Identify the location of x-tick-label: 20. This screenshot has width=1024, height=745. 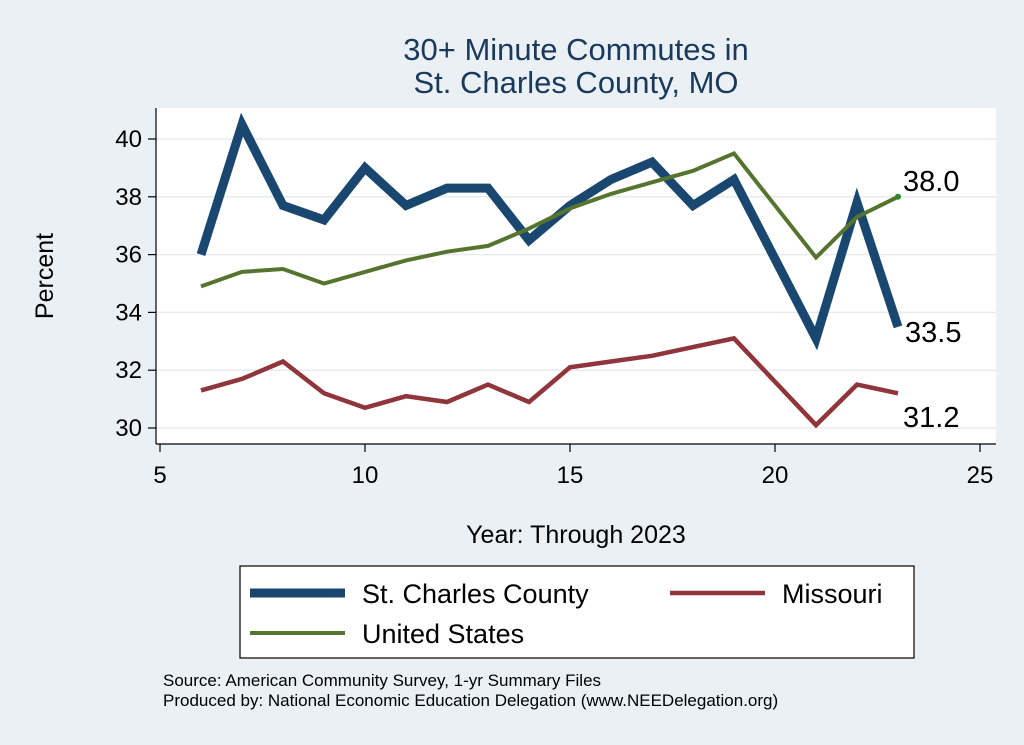
(775, 475).